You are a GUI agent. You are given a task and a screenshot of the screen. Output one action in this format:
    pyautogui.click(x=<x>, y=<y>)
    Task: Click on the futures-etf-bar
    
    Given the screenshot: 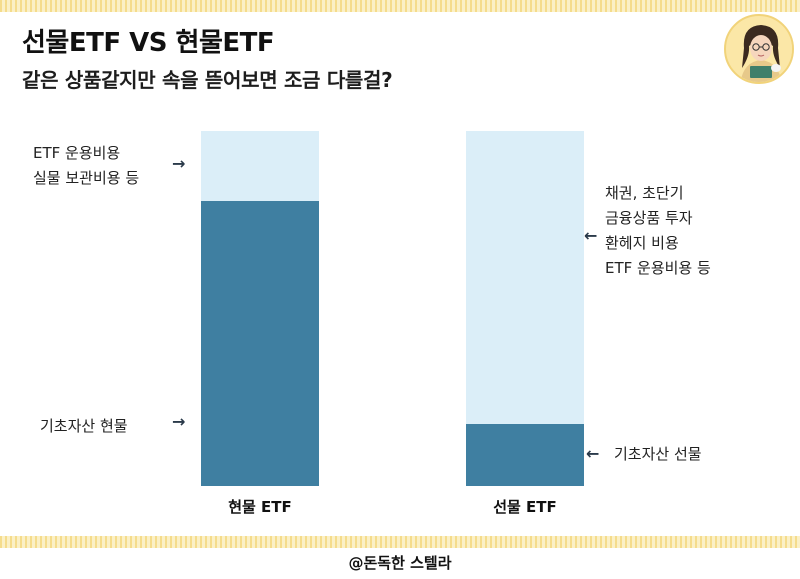 What is the action you would take?
    pyautogui.click(x=525, y=308)
    